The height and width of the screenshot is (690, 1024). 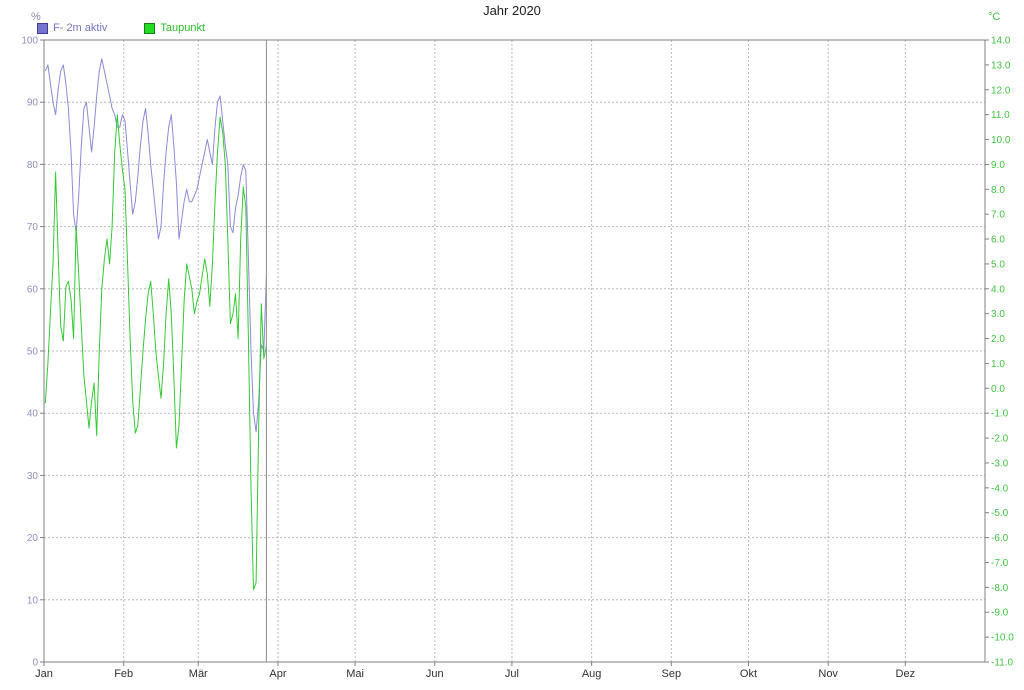 What do you see at coordinates (33, 165) in the screenshot?
I see `left-axis-tick-label: 80` at bounding box center [33, 165].